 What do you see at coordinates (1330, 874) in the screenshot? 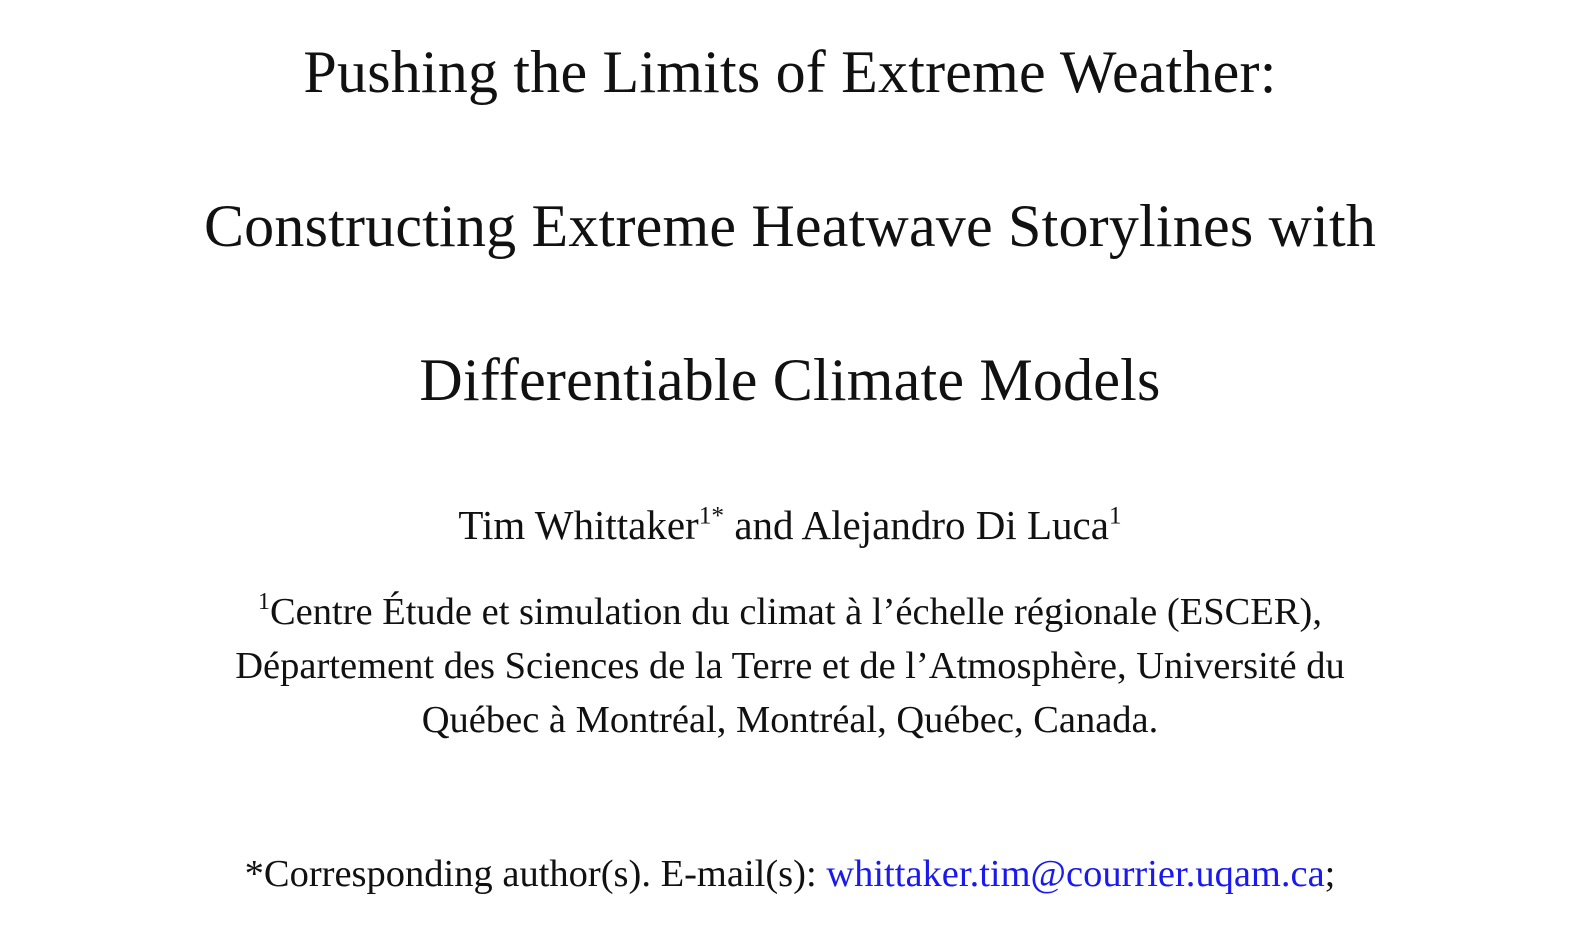
I see `corresponding-author-suffix: ;` at bounding box center [1330, 874].